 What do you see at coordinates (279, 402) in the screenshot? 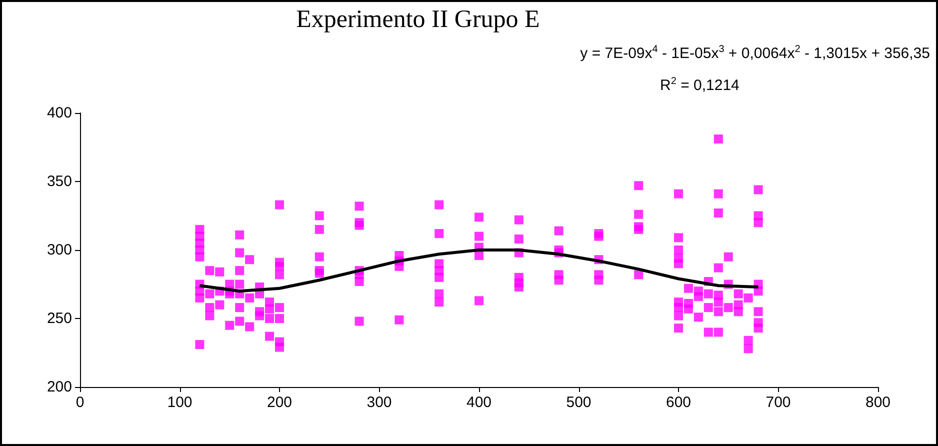
I see `x-tick-label: 200` at bounding box center [279, 402].